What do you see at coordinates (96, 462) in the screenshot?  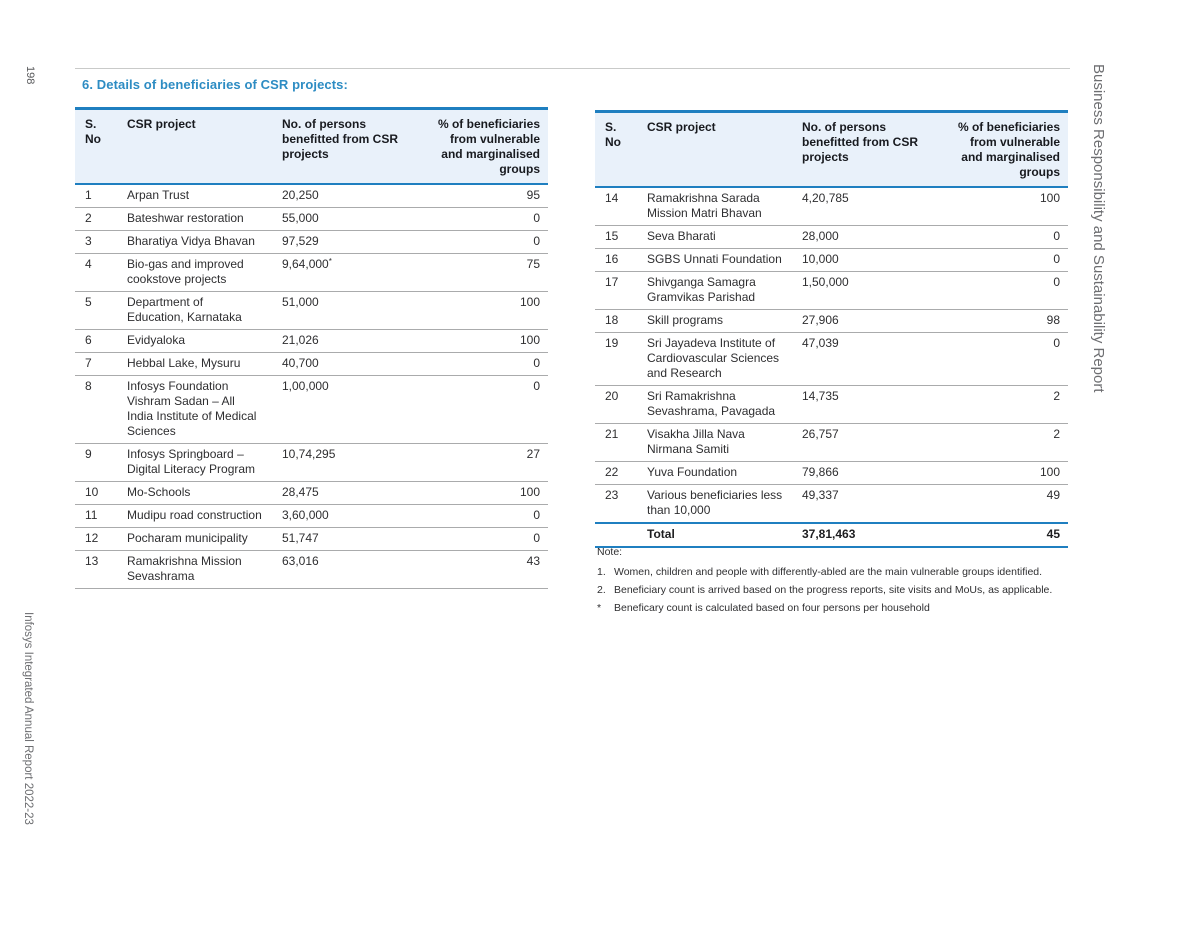 I see `cell-sno: 9` at bounding box center [96, 462].